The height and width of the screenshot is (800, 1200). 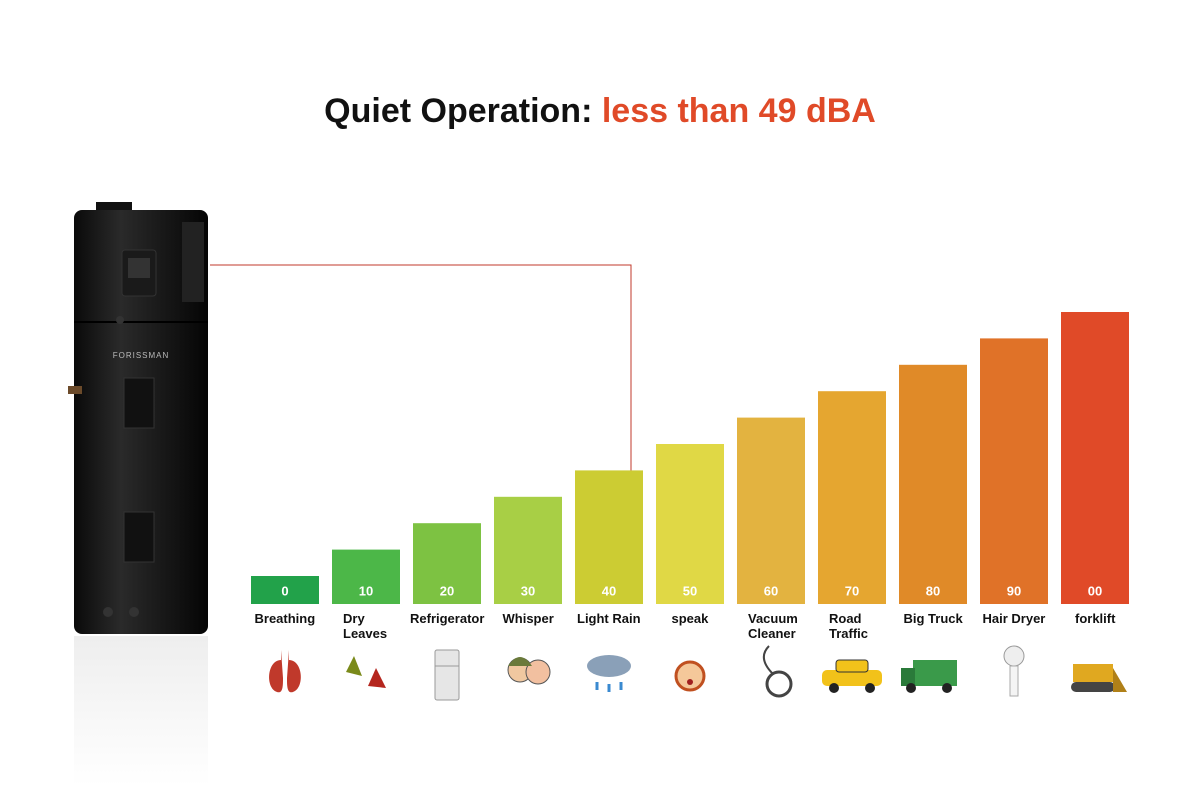 What do you see at coordinates (138, 494) in the screenshot?
I see `heat-pump` at bounding box center [138, 494].